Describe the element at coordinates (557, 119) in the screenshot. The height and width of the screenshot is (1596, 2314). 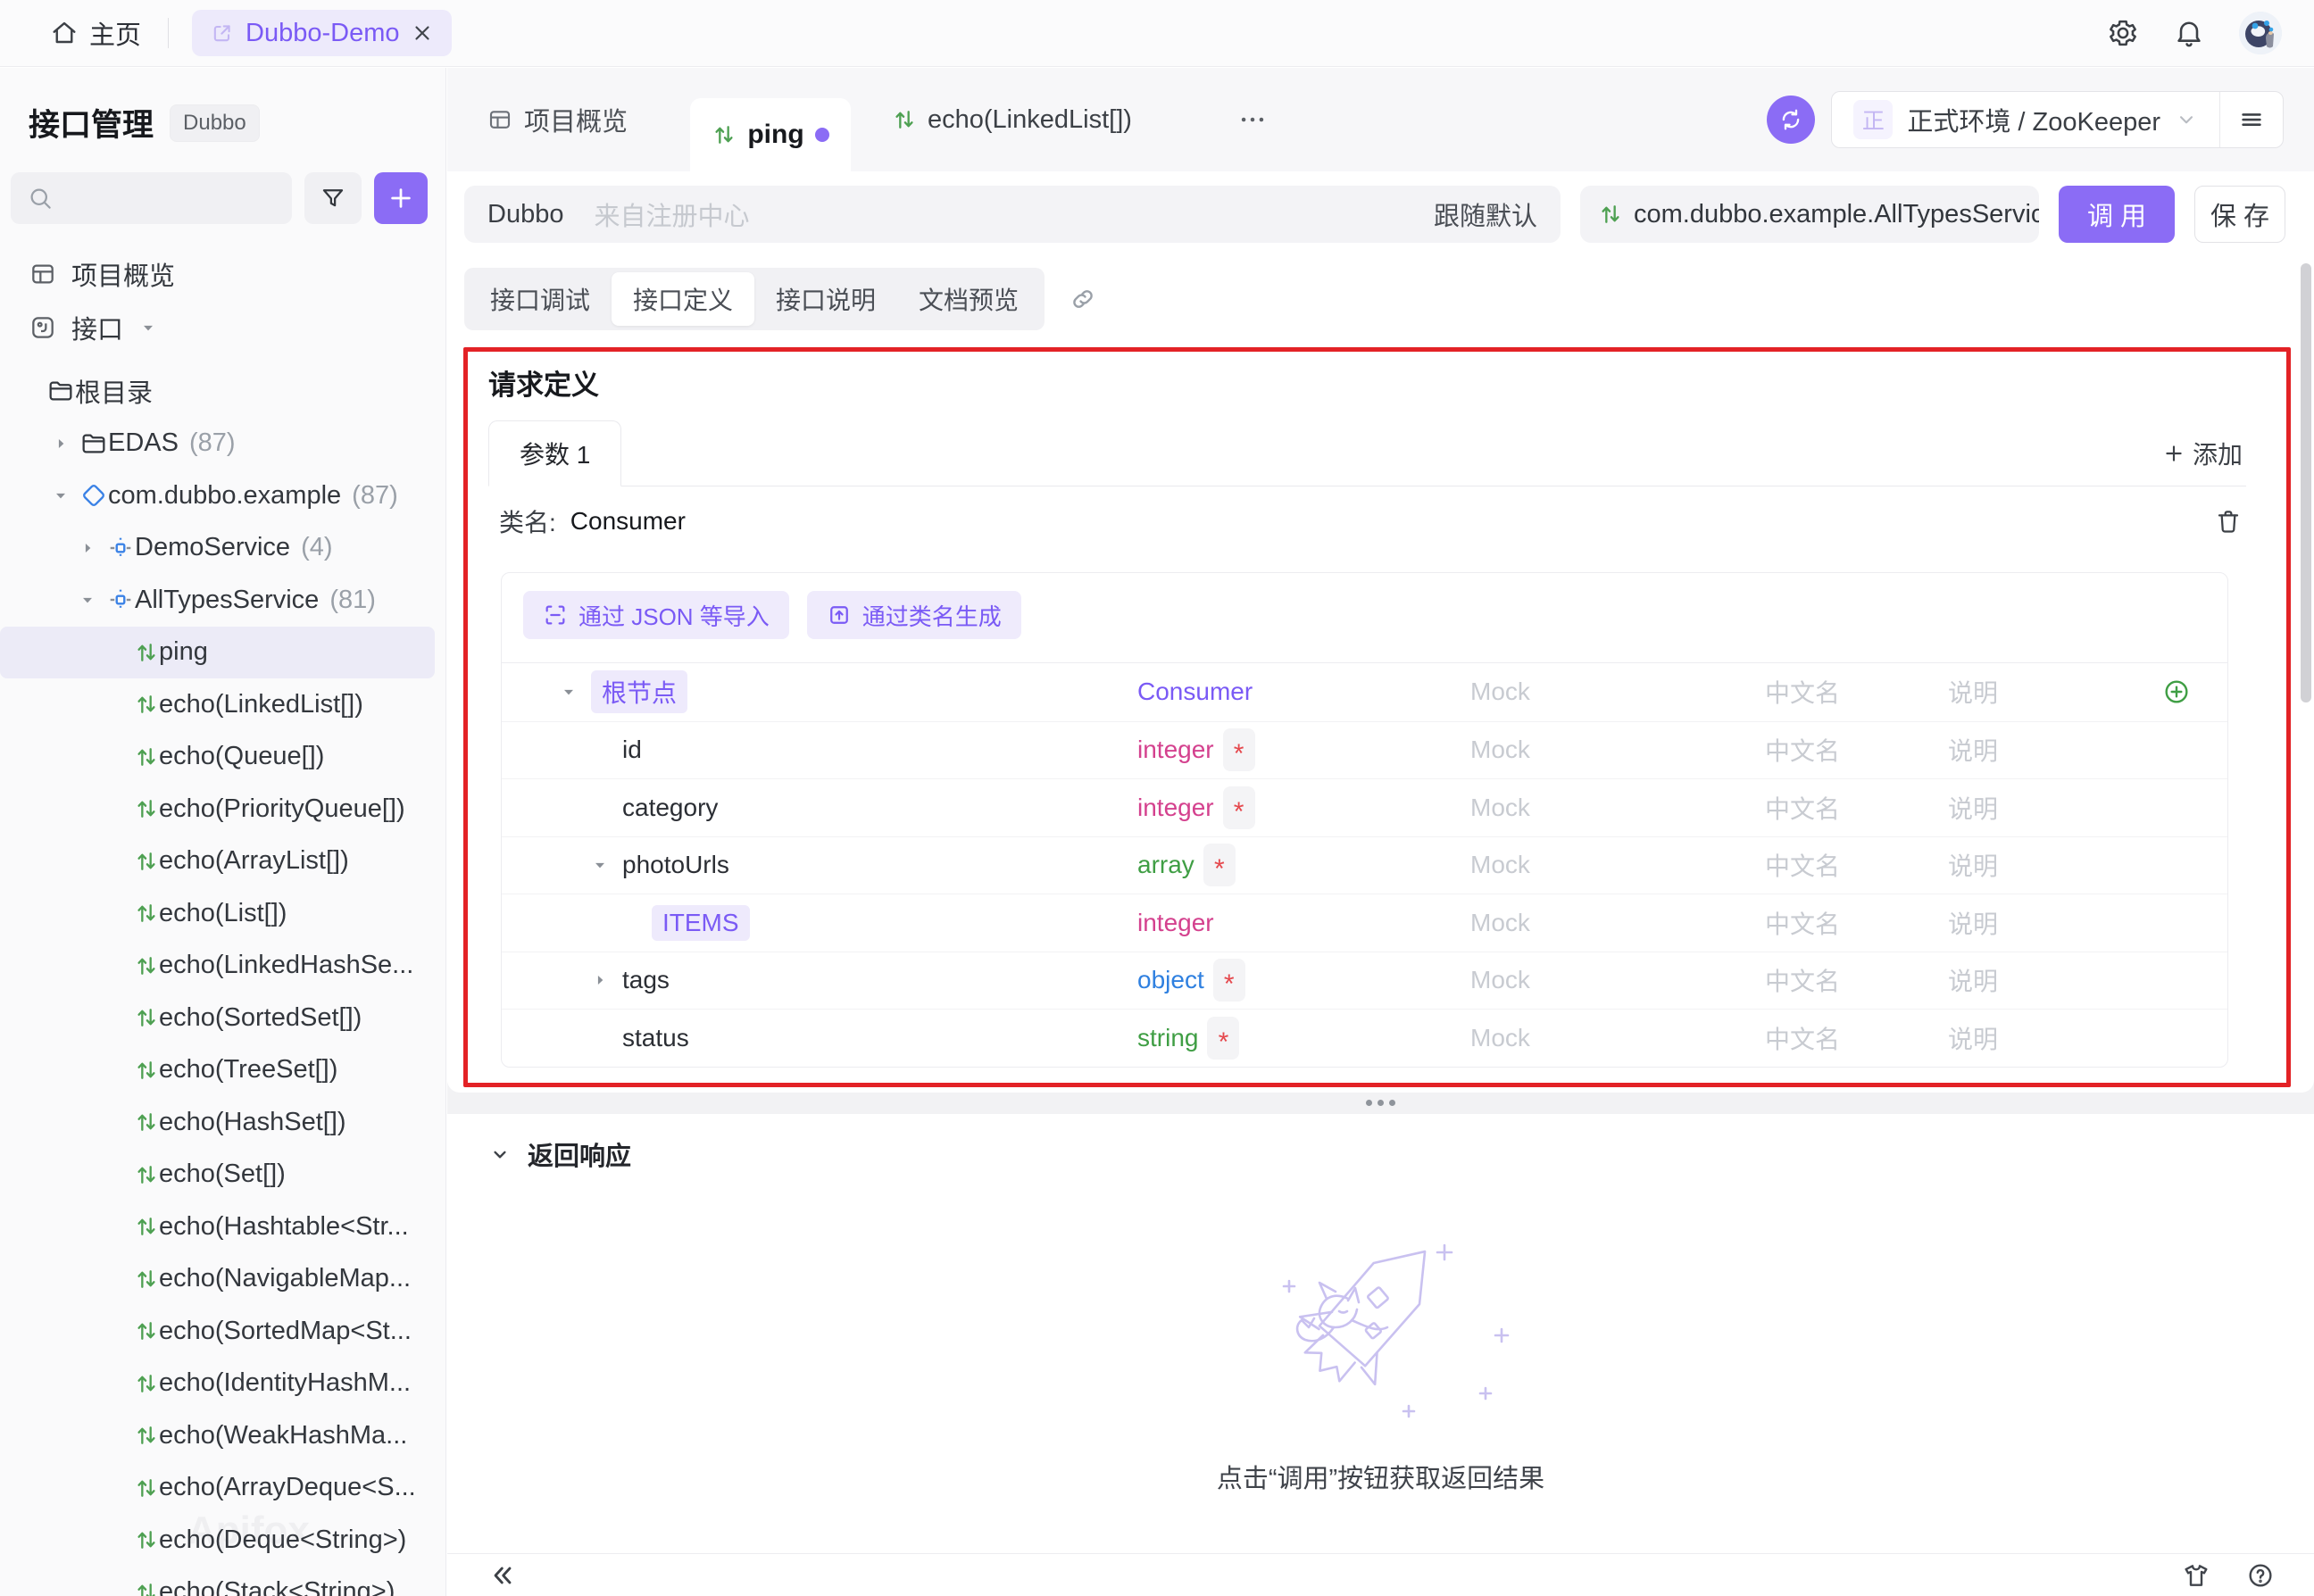
I see `tab-overview: 项目概览` at that location.